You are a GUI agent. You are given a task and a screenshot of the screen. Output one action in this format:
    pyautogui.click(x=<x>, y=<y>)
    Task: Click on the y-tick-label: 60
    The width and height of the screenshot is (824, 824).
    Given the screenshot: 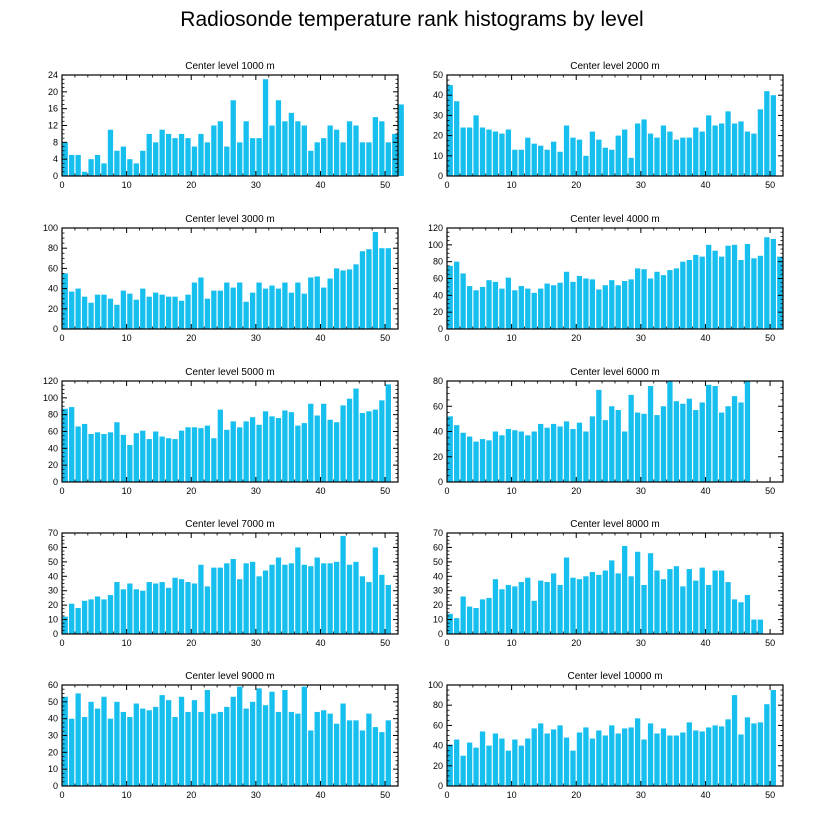 What is the action you would take?
    pyautogui.click(x=53, y=268)
    